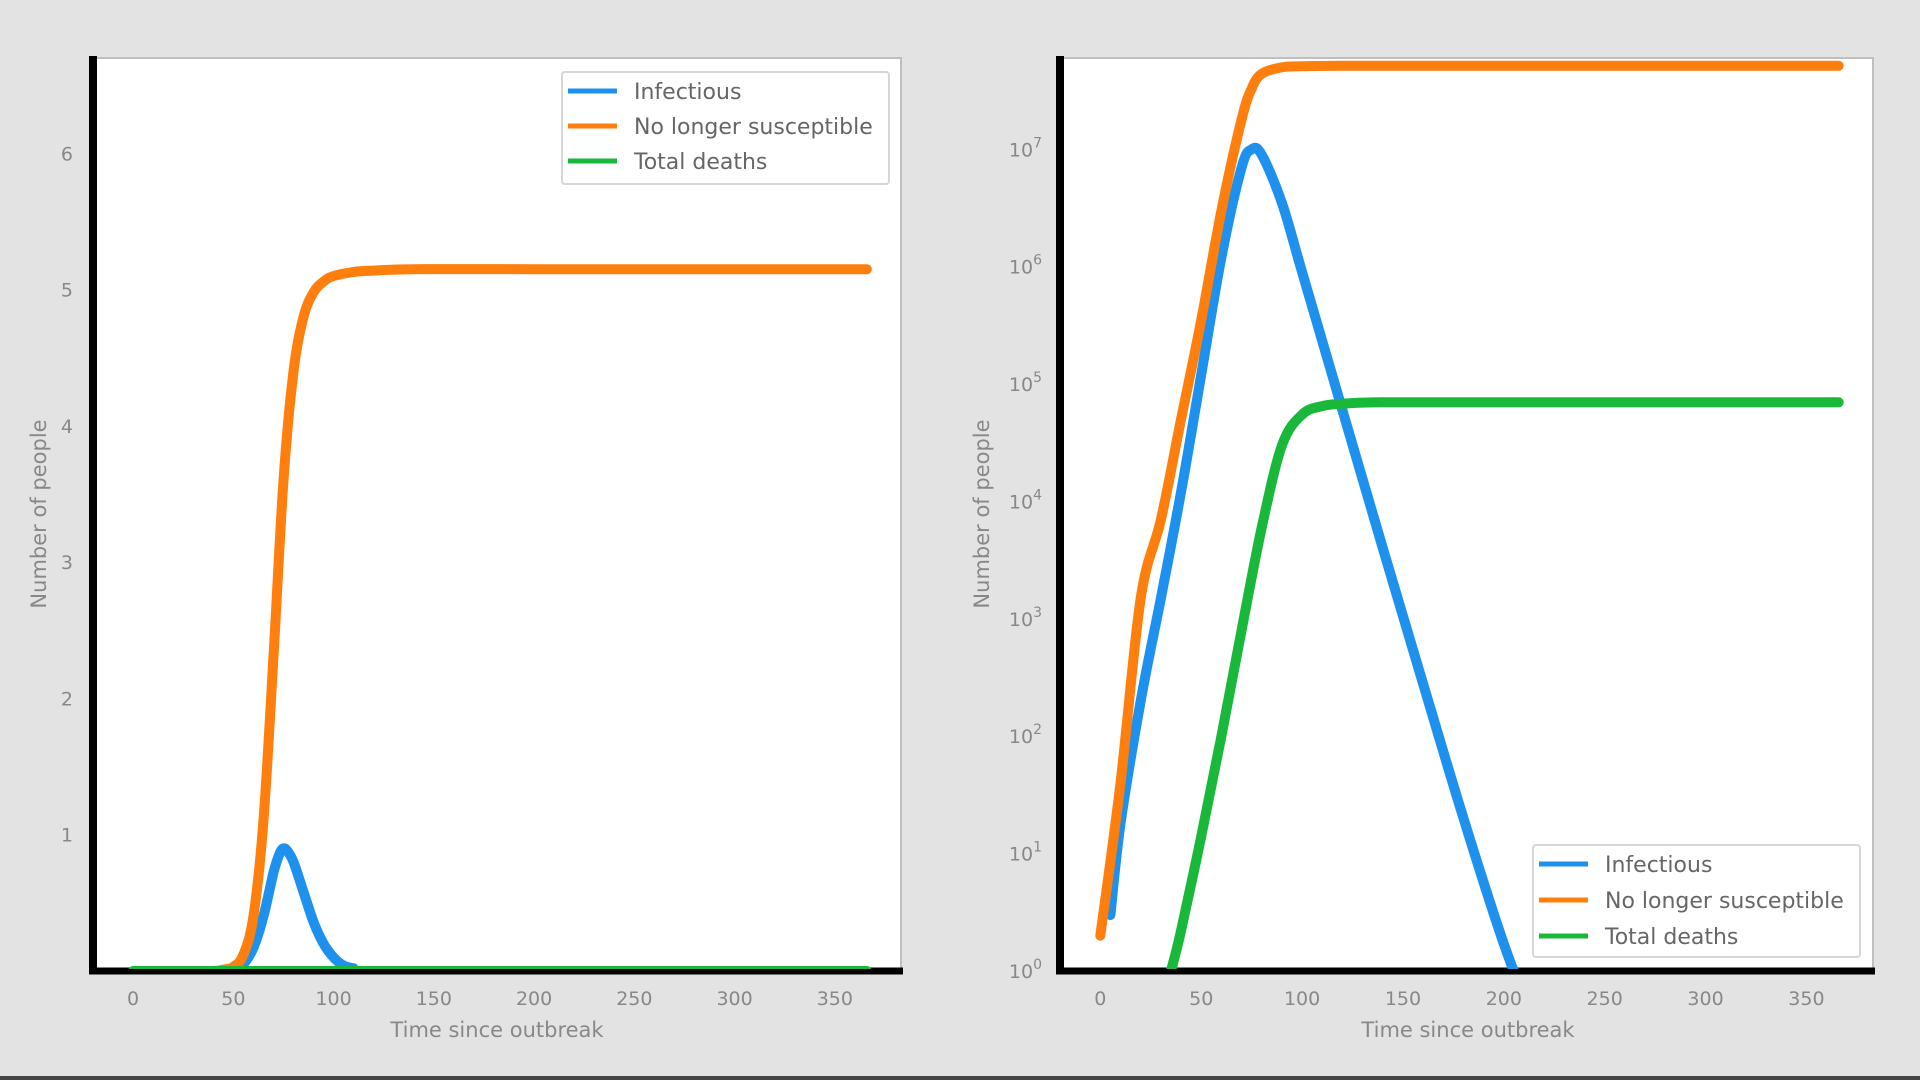  What do you see at coordinates (1025, 559) in the screenshot?
I see `y-tick-labels-log: 10⁰ 10¹ 10² 10³ 10⁴ 10⁵ 10⁶ 10⁷` at bounding box center [1025, 559].